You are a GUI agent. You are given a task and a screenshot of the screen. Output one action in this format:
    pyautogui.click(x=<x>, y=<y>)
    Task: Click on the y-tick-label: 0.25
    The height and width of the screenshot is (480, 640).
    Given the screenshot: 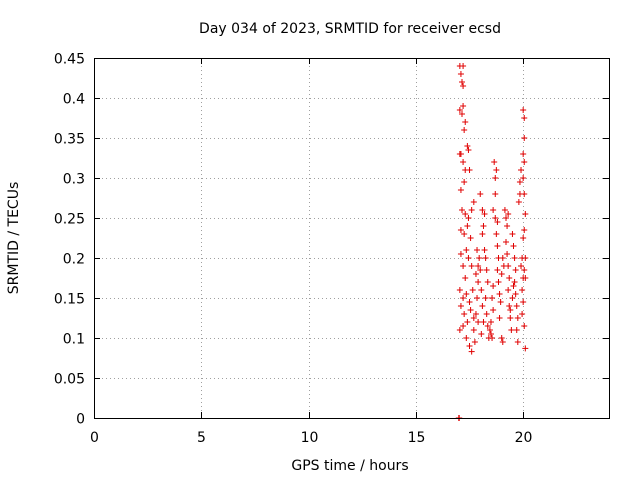 What is the action you would take?
    pyautogui.click(x=69, y=220)
    